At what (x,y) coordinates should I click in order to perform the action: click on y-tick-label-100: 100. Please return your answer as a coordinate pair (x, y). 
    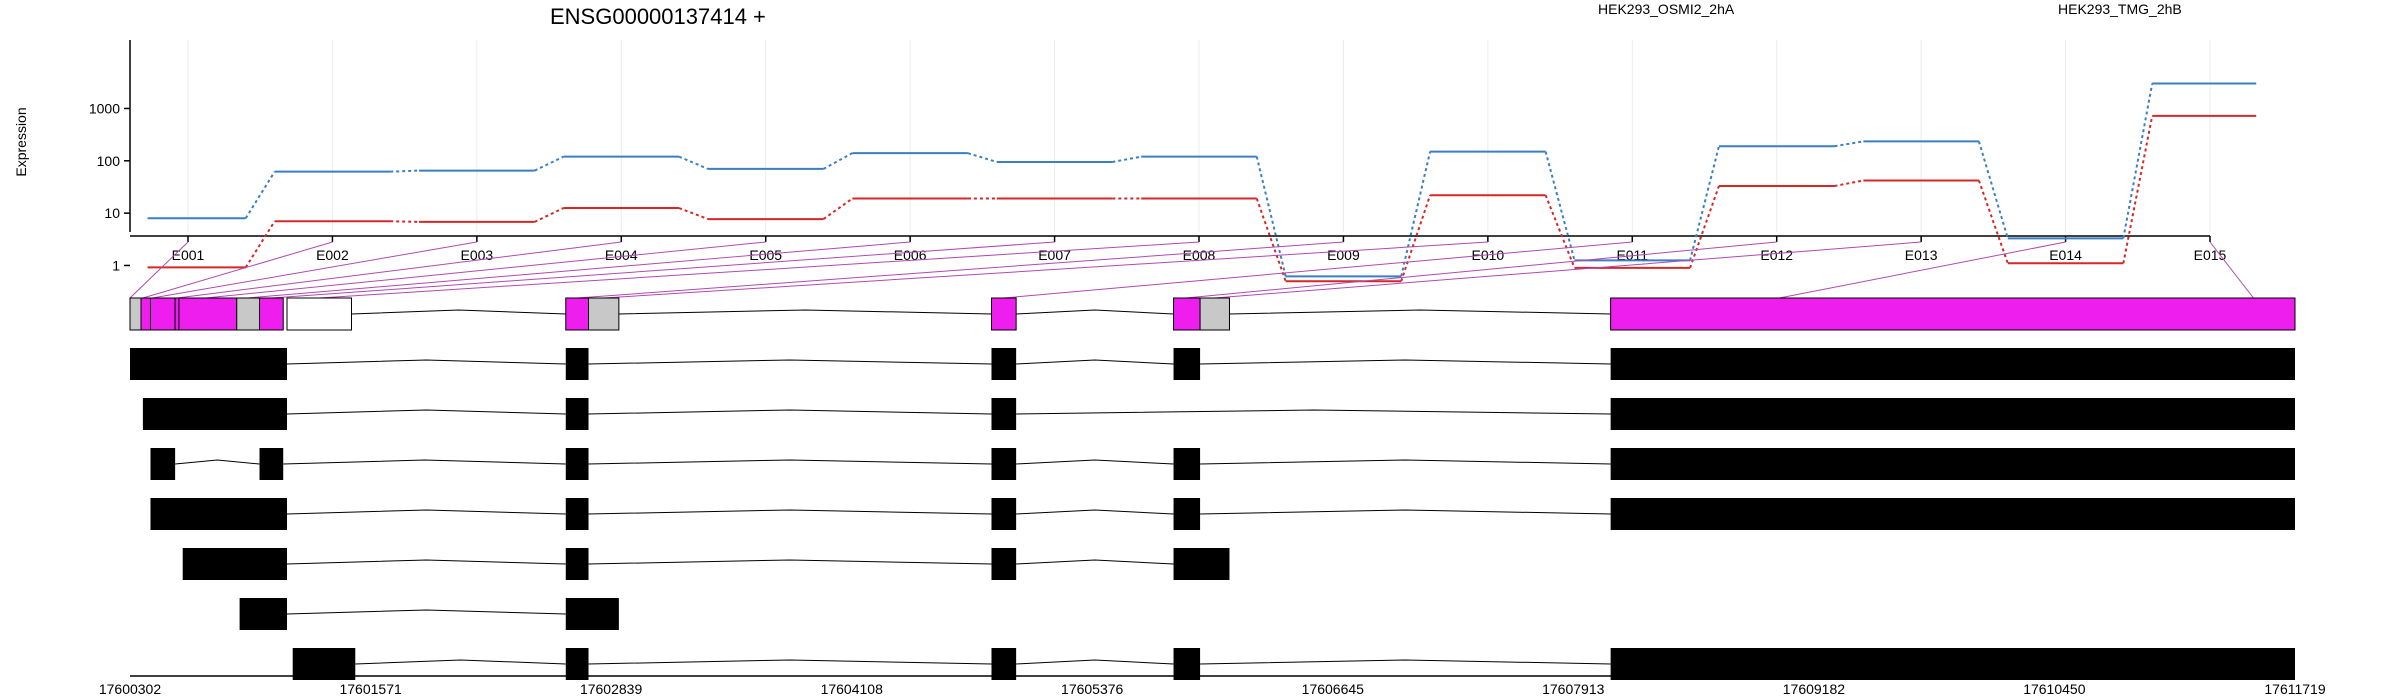
    Looking at the image, I should click on (109, 161).